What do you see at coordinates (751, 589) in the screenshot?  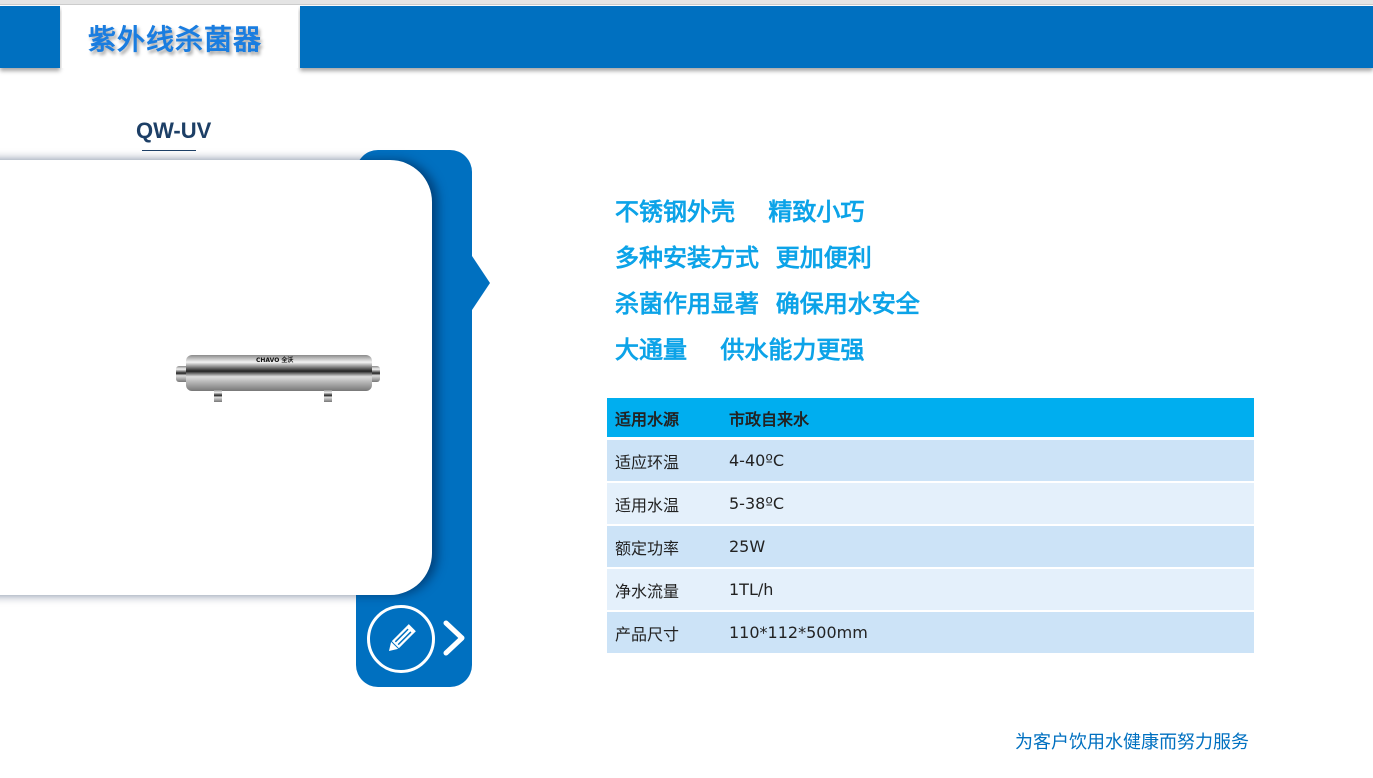 I see `spec-value: 1TL/h` at bounding box center [751, 589].